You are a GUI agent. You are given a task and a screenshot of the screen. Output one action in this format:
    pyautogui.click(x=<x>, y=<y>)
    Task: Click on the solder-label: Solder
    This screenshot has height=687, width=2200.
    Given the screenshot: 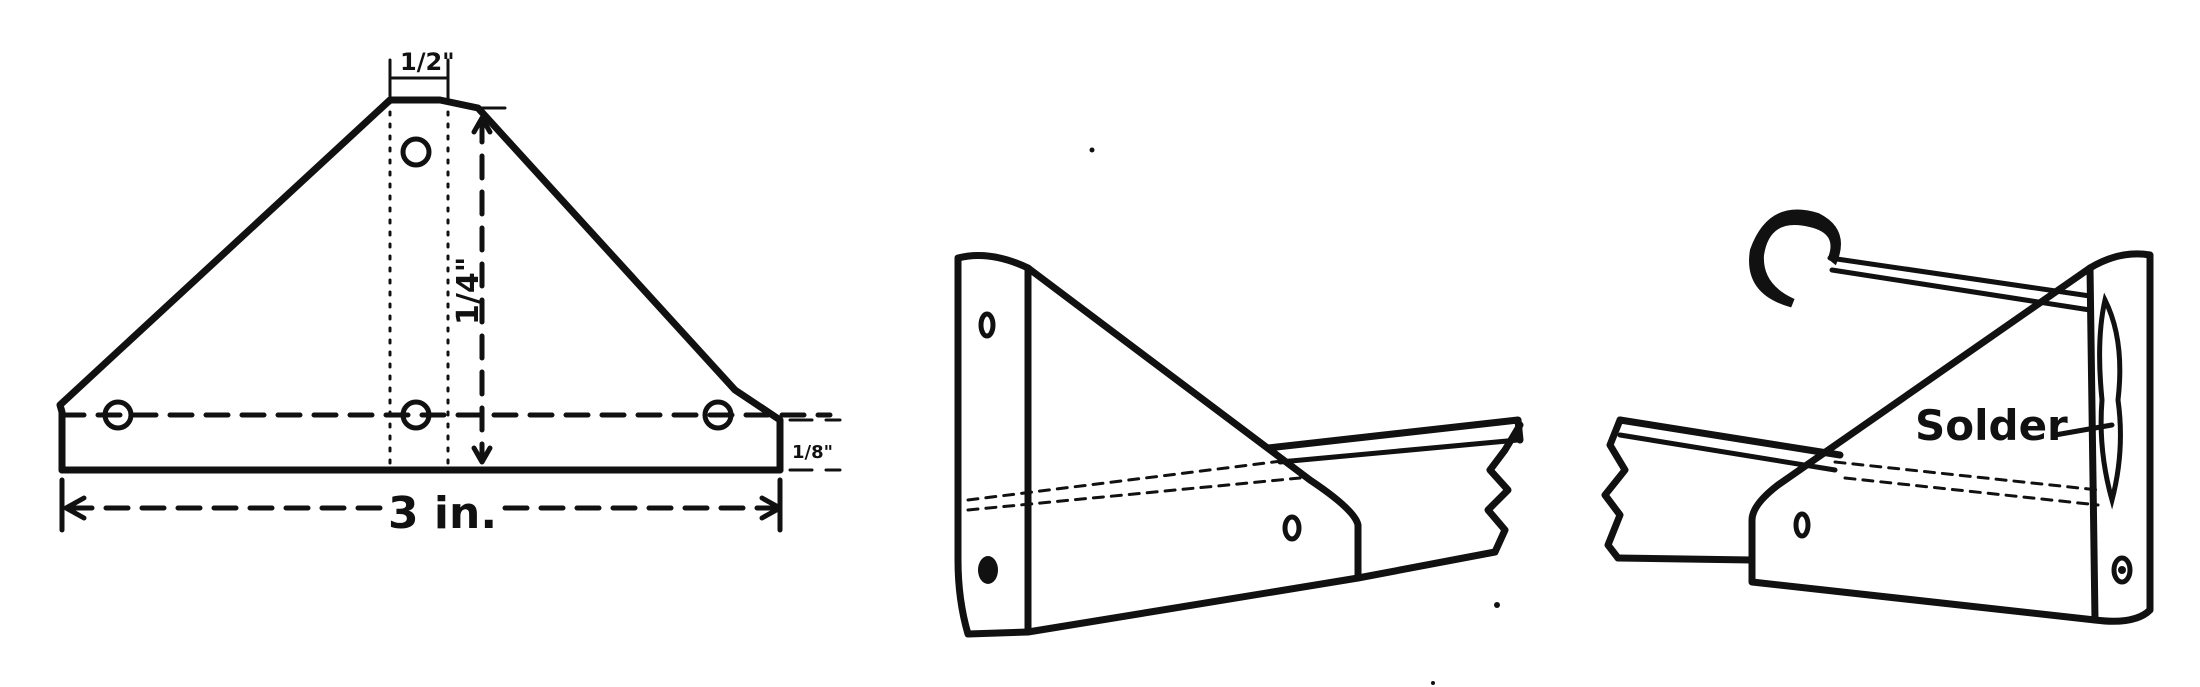 What is the action you would take?
    pyautogui.click(x=1991, y=425)
    